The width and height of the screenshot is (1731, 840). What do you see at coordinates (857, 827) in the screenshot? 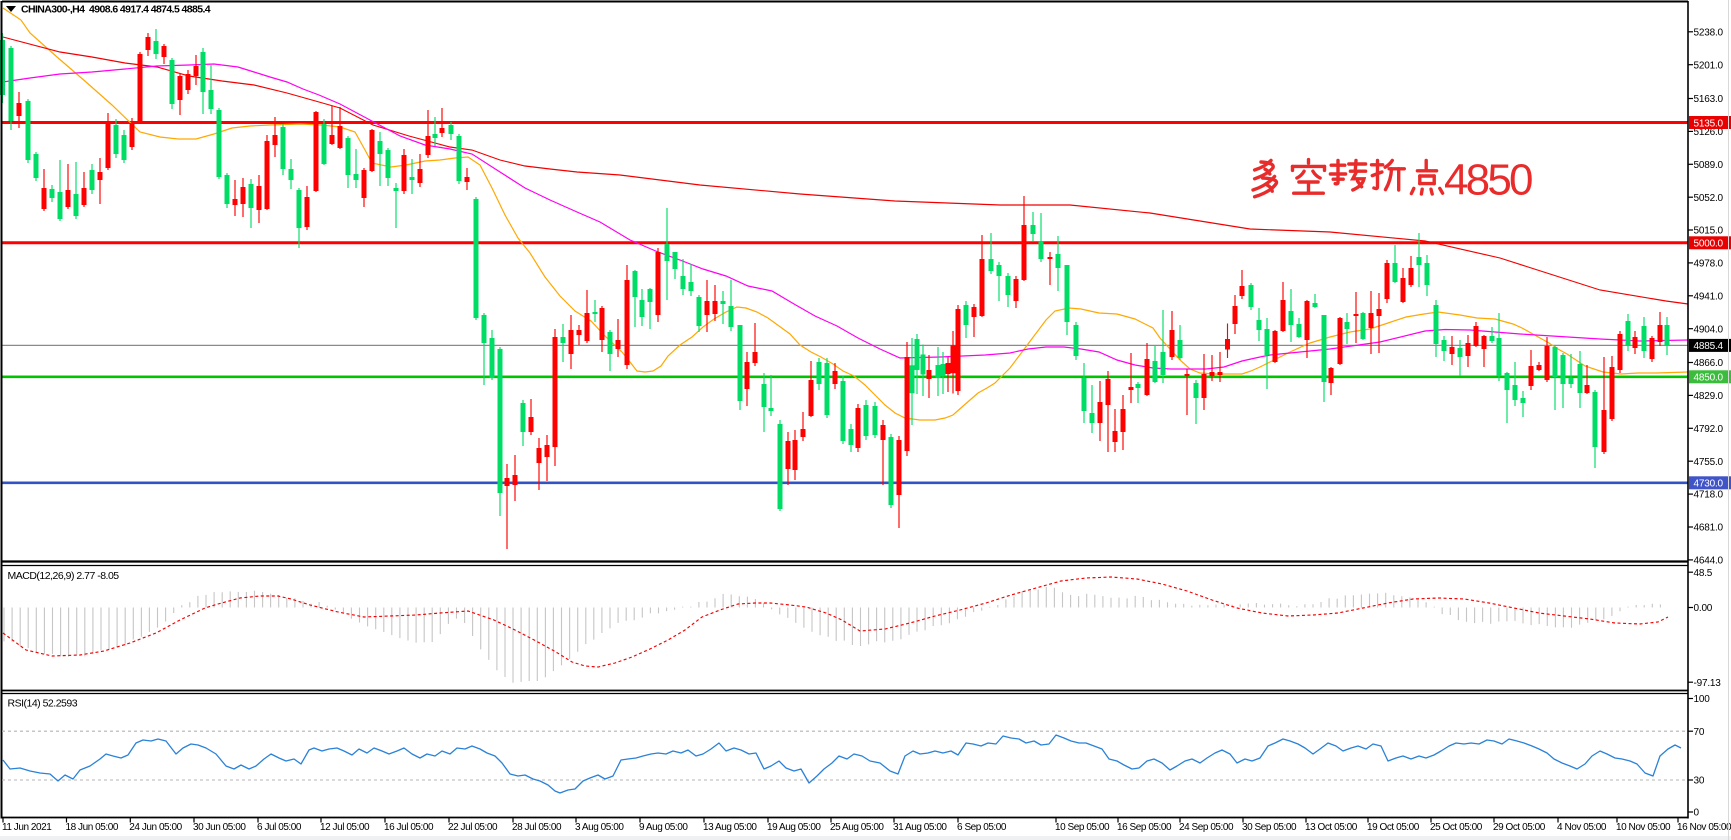
I see `svg-text: 25 Aug 05:00` at bounding box center [857, 827].